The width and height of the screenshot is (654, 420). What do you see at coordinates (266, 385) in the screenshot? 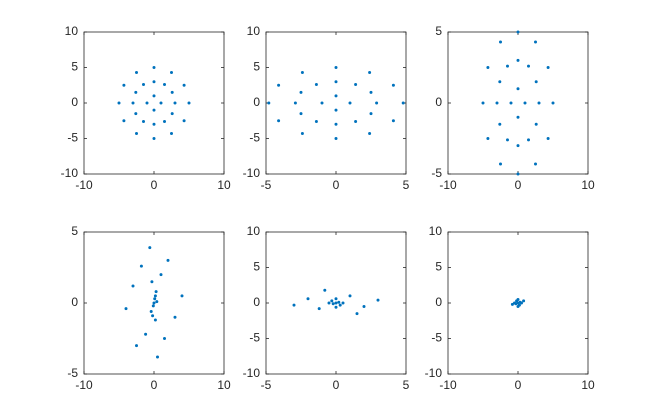
I see `x-tick-label: -5` at bounding box center [266, 385].